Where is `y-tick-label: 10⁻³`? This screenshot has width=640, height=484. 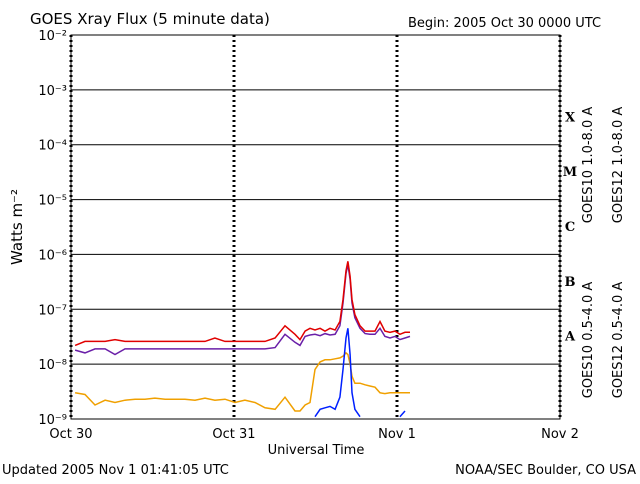 y-tick-label: 10⁻³ is located at coordinates (52, 91).